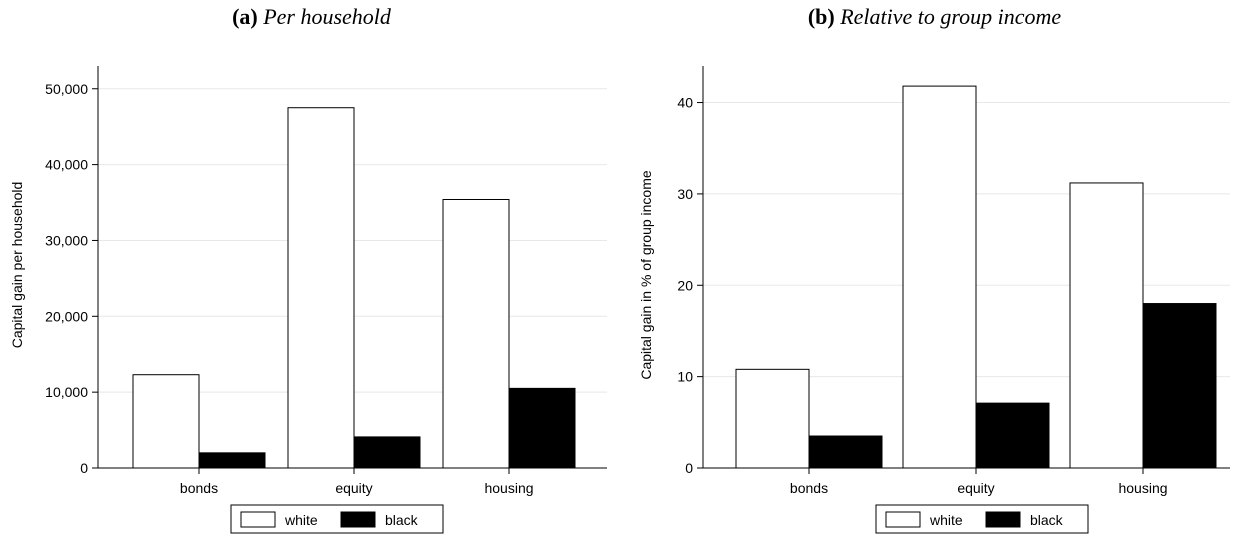 The height and width of the screenshot is (537, 1246). I want to click on bar-black-equity-b, so click(1012, 435).